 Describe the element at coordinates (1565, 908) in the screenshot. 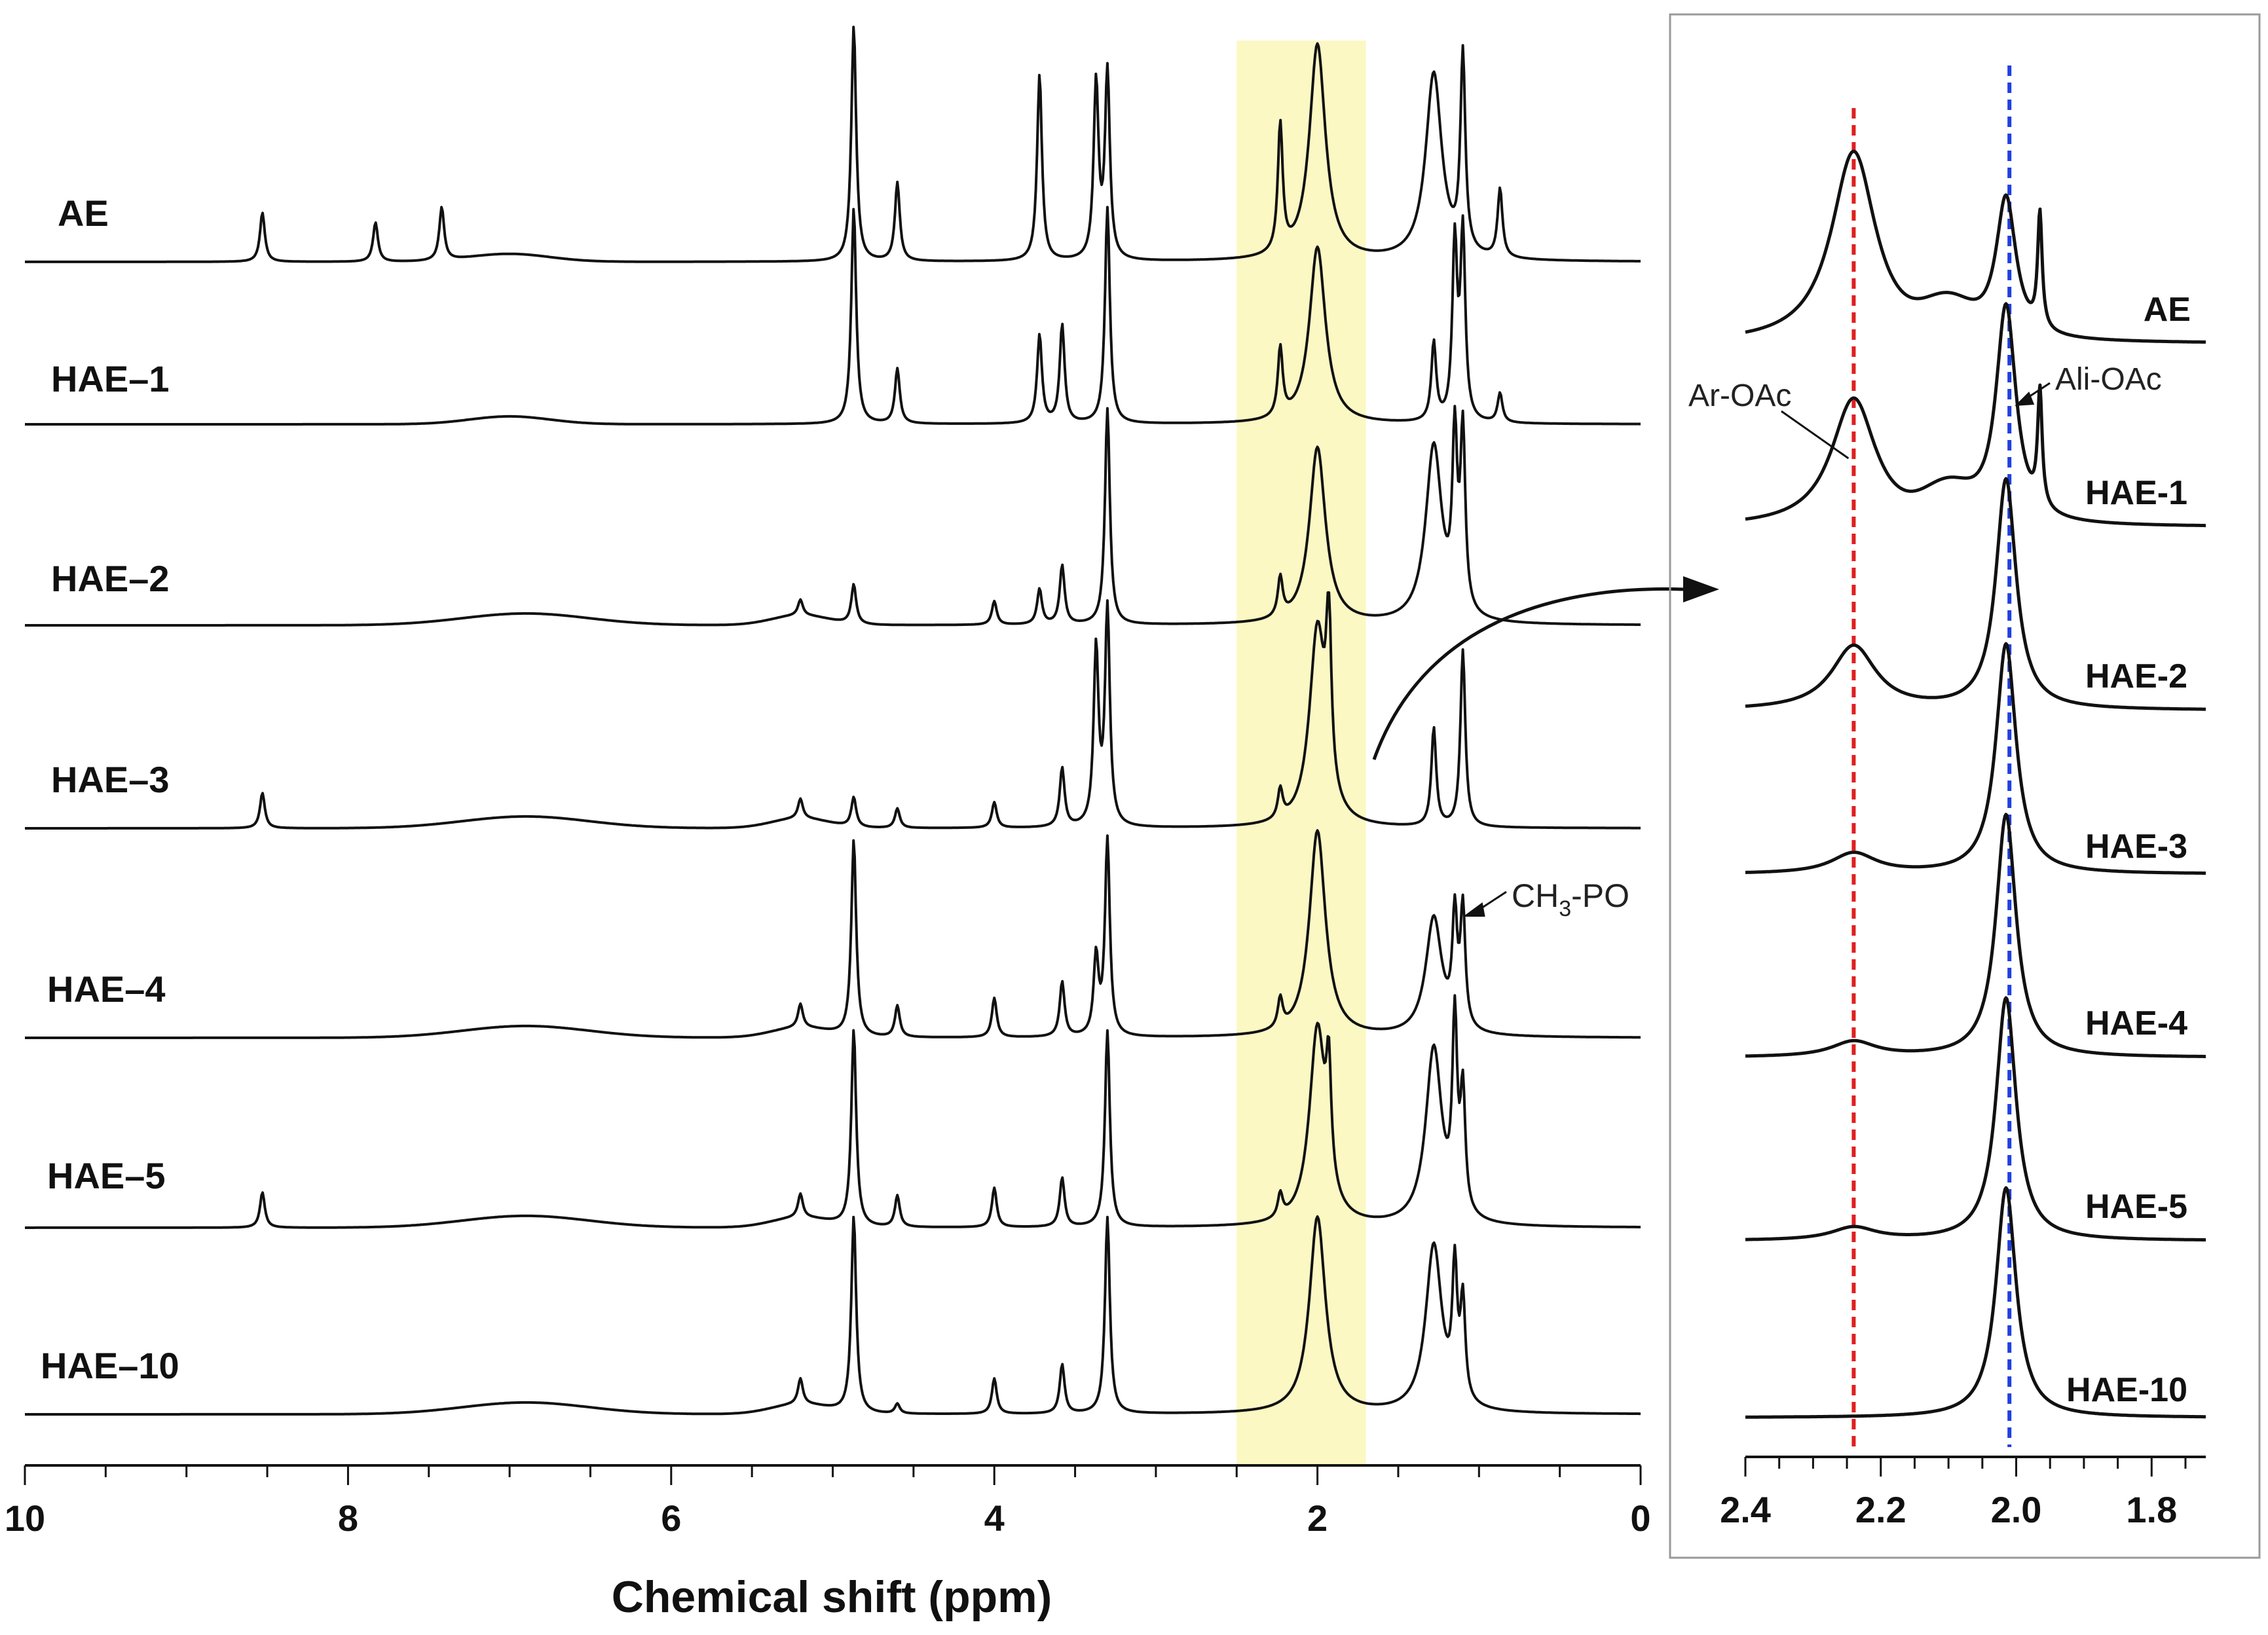

I see `ch3-po-subscript: 3` at that location.